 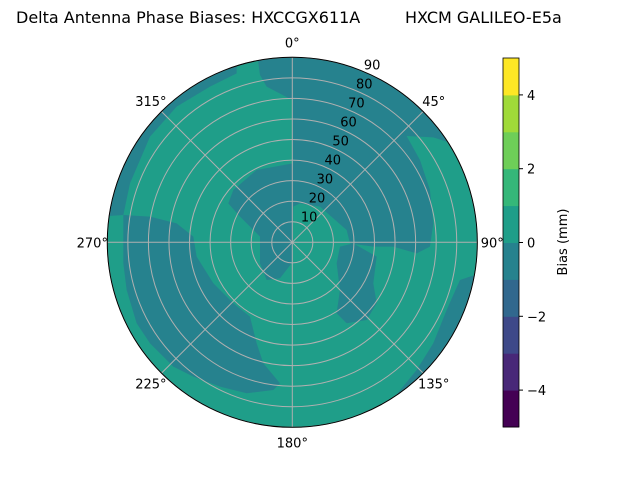 What do you see at coordinates (531, 244) in the screenshot?
I see `colorbar-tick-label: 0` at bounding box center [531, 244].